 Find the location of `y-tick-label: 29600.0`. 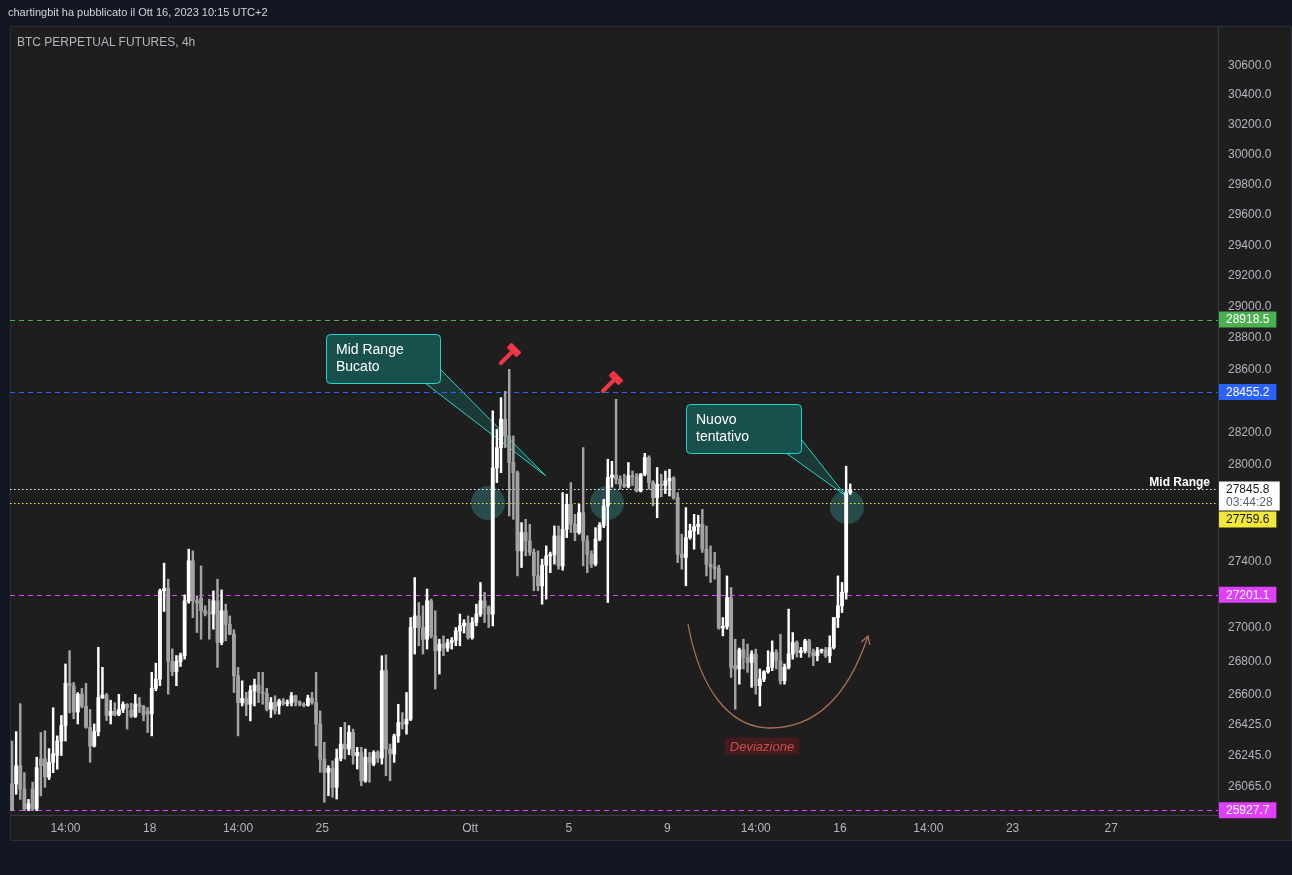

y-tick-label: 29600.0 is located at coordinates (1250, 214).